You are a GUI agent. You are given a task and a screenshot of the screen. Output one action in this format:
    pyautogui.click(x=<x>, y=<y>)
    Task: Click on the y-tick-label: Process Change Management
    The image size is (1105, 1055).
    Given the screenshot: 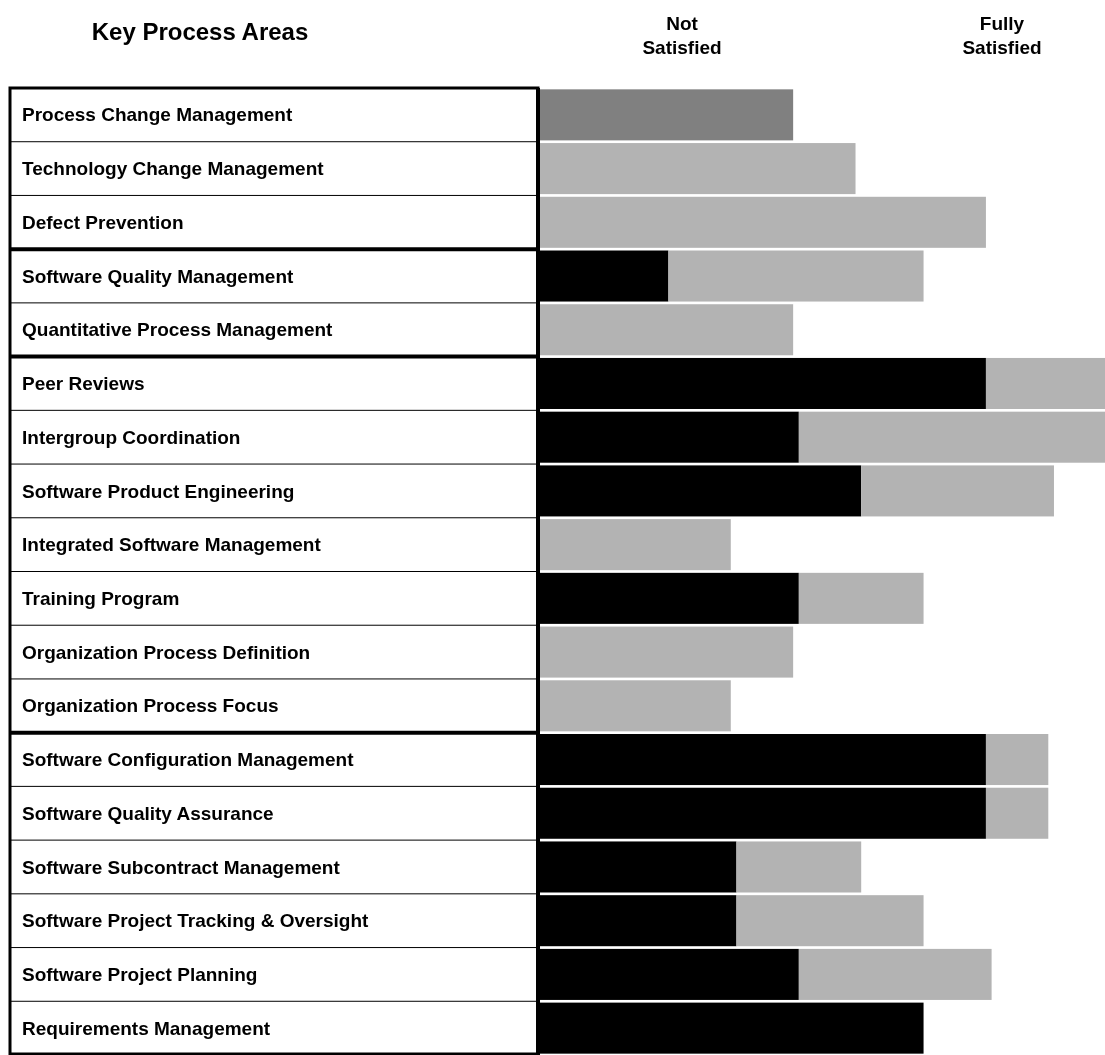 What is the action you would take?
    pyautogui.click(x=157, y=115)
    